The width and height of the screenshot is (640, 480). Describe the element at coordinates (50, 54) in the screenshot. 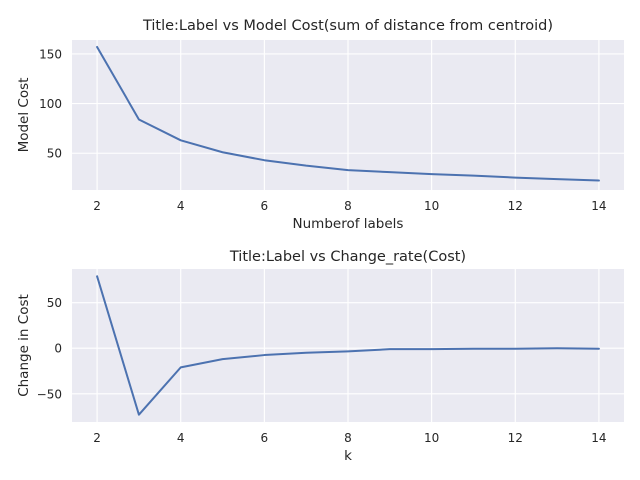

I see `y-tick-label: 150` at that location.